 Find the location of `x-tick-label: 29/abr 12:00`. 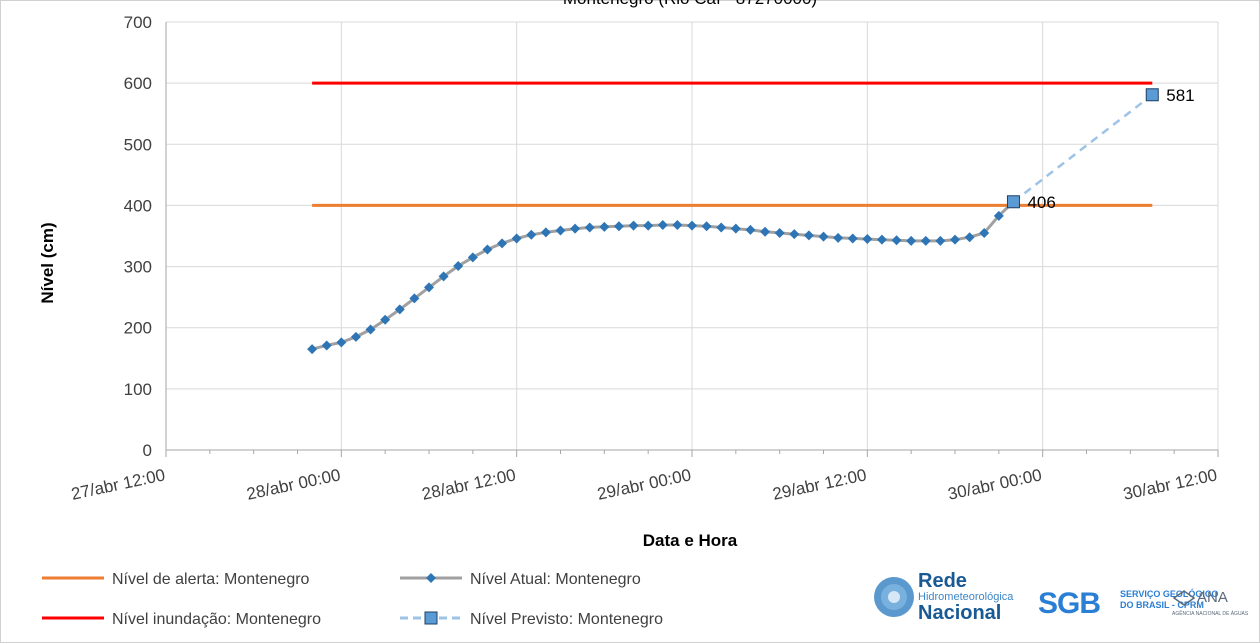

x-tick-label: 29/abr 12:00 is located at coordinates (819, 484).